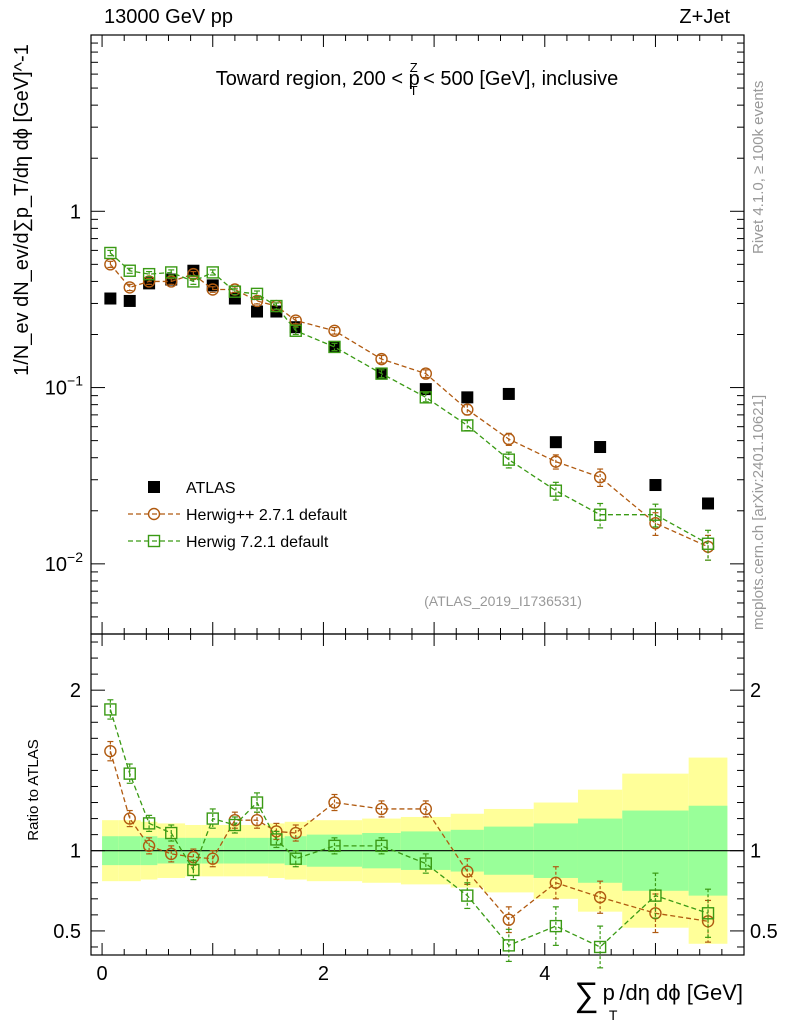 This screenshot has height=1024, width=786. Describe the element at coordinates (755, 852) in the screenshot. I see `y-tick-label-ratio-right: 1` at that location.